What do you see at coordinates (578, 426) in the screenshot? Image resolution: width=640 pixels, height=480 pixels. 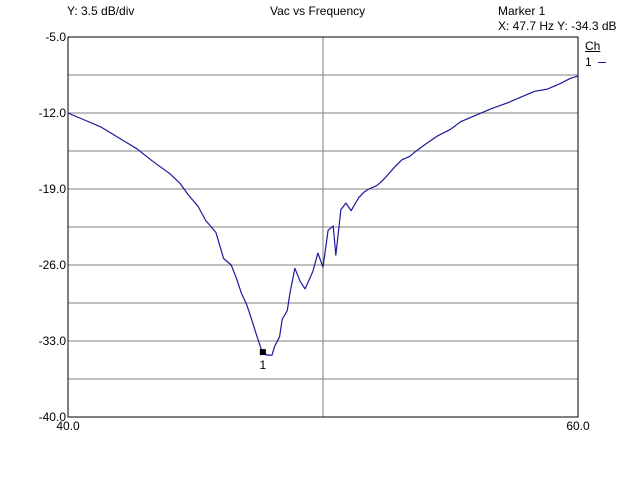 I see `x-tick-label: 60.0` at bounding box center [578, 426].